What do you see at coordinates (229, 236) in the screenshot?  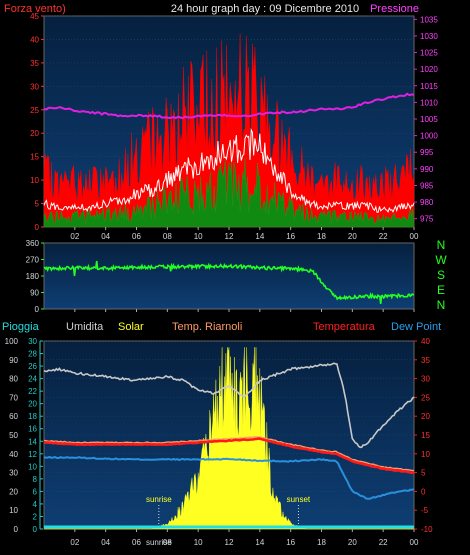 I see `wind-x-tick-label: 12` at bounding box center [229, 236].